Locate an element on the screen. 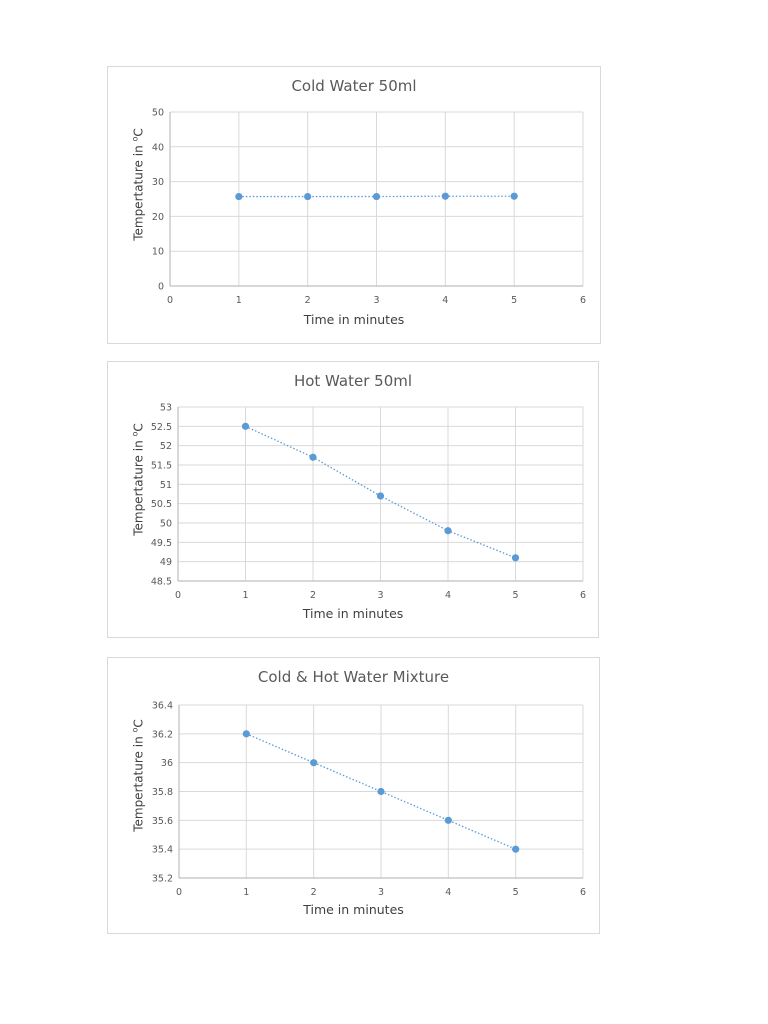 This screenshot has width=768, height=1024. y-tick-label: 36.4 is located at coordinates (162, 706).